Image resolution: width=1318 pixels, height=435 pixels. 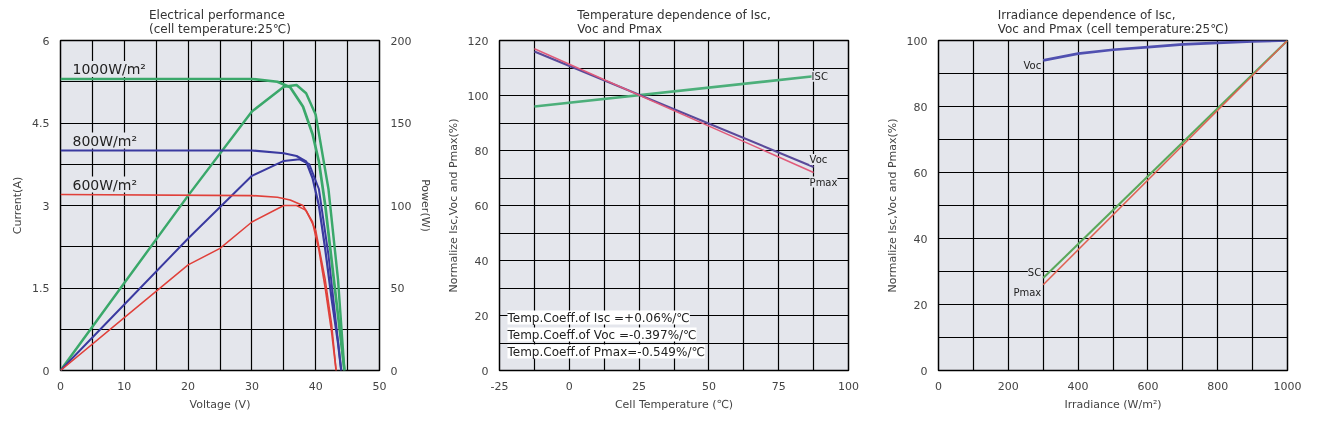 What do you see at coordinates (18, 205) in the screenshot?
I see `y-axis-title: Current(A)` at bounding box center [18, 205].